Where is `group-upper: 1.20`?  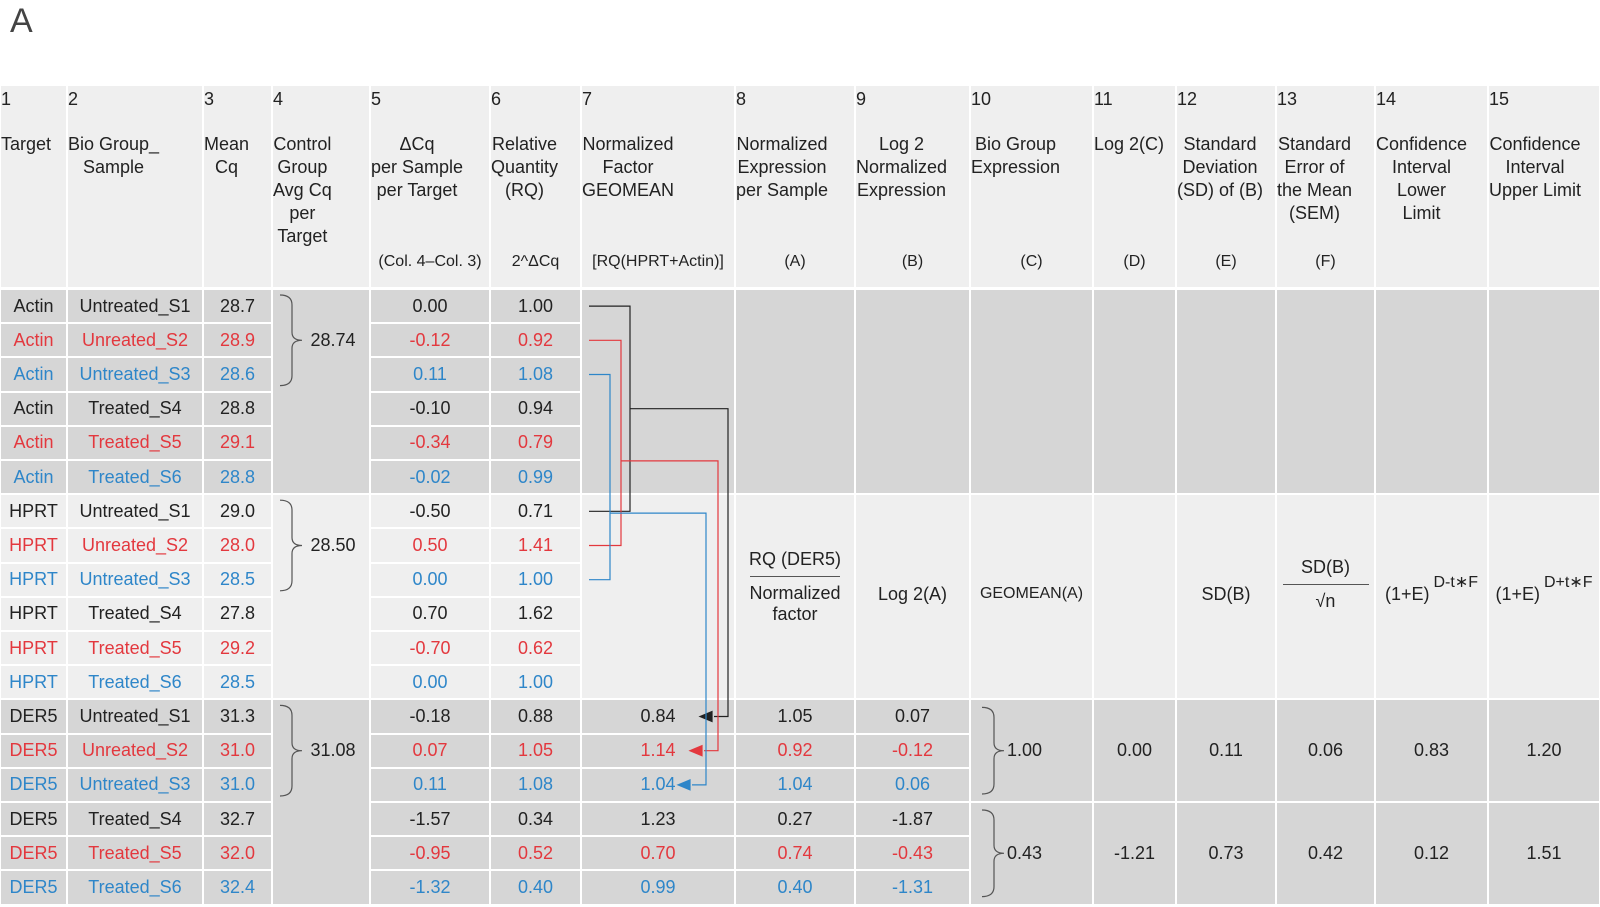
group-upper: 1.20 is located at coordinates (1544, 750).